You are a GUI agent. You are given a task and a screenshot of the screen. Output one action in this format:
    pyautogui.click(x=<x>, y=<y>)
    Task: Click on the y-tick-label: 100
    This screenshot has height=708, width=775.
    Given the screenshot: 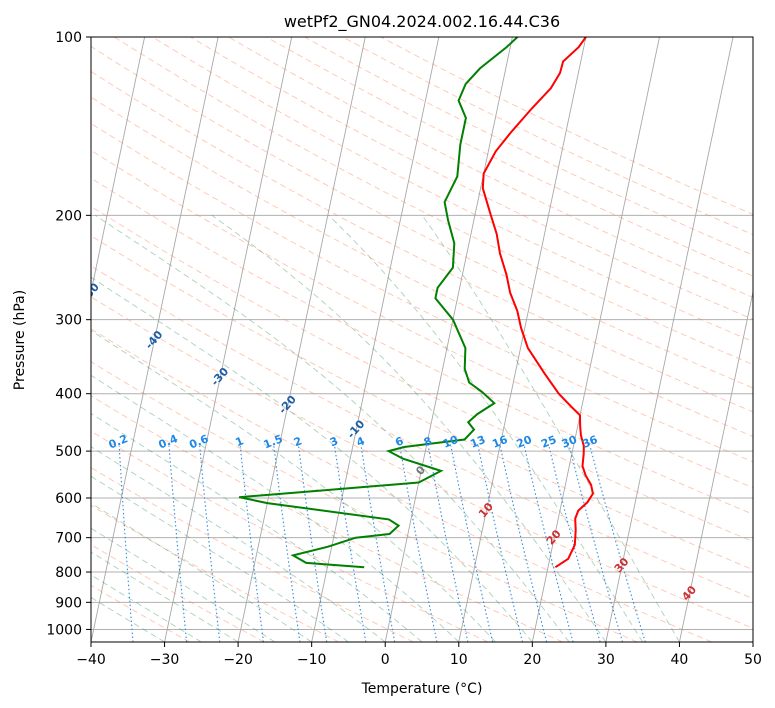 What is the action you would take?
    pyautogui.click(x=68, y=38)
    